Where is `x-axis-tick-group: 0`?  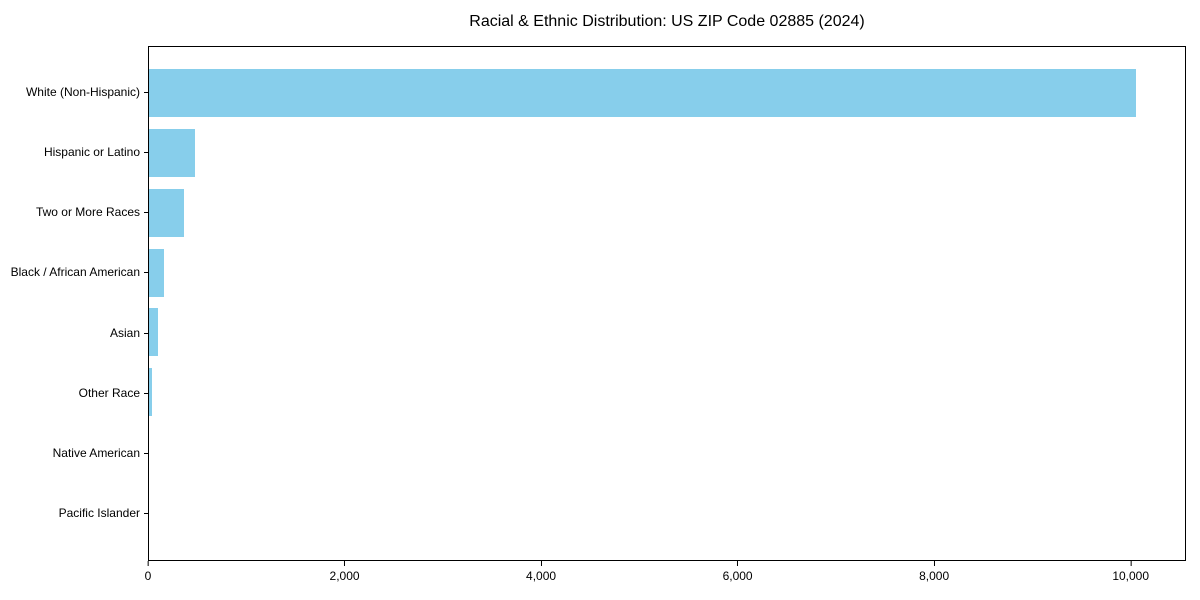 x-axis-tick-group: 0 is located at coordinates (148, 572).